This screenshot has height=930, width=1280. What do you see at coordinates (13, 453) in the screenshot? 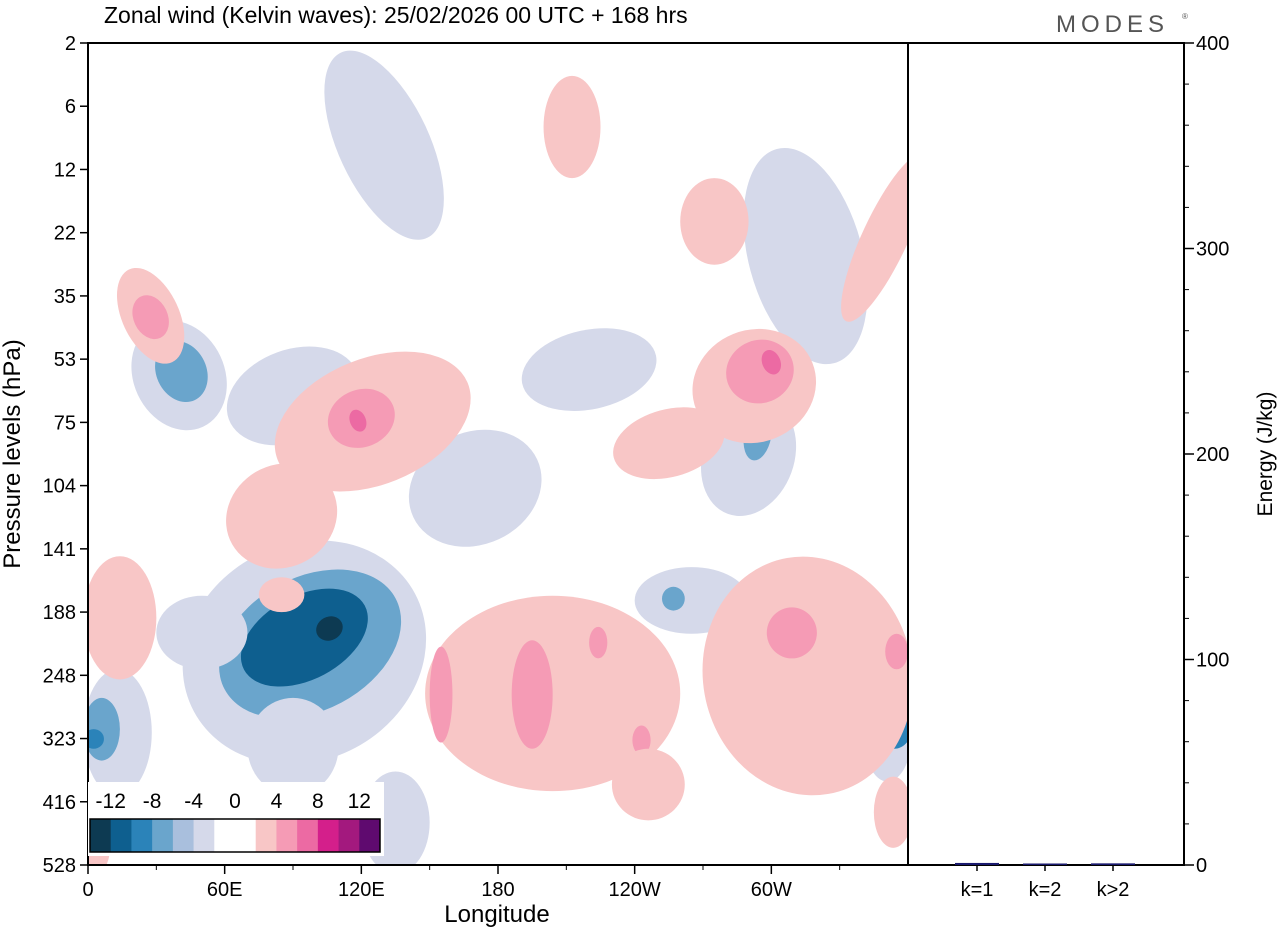
I see `y-axis-label: Pressure levels (hPa)` at bounding box center [13, 453].